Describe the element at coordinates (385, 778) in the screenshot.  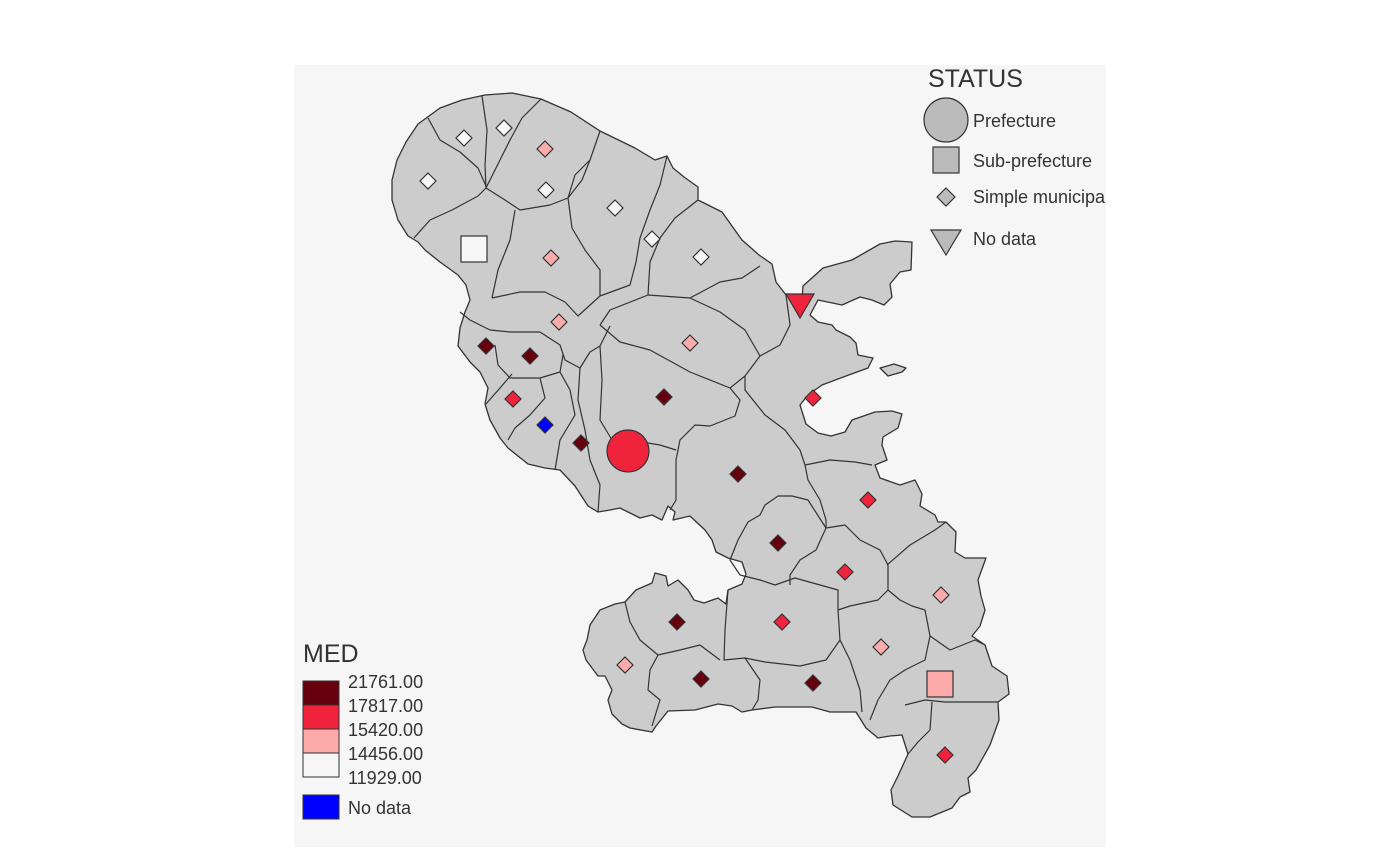
I see `med-break-label-5: 11929.00` at that location.